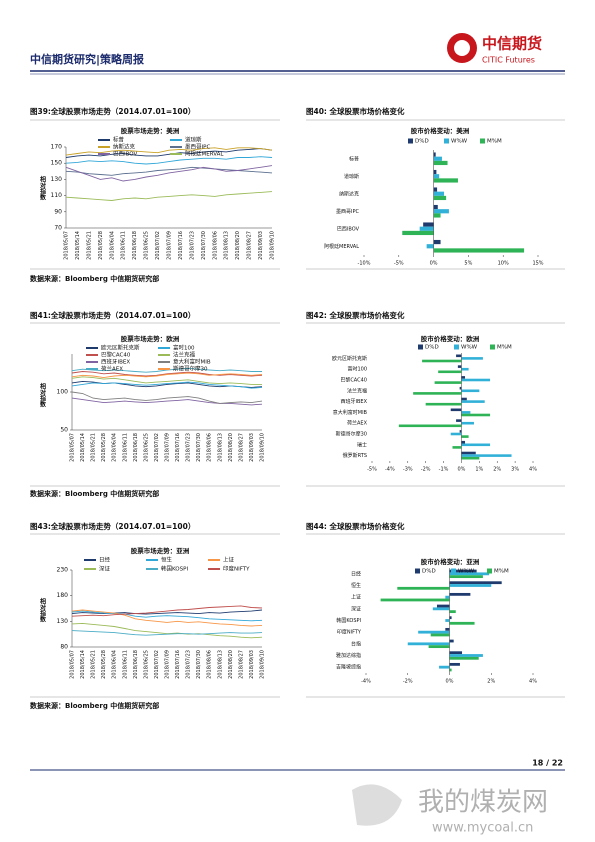 The width and height of the screenshot is (595, 842). I want to click on x-tick-label: 2018/08/20, so click(231, 447).